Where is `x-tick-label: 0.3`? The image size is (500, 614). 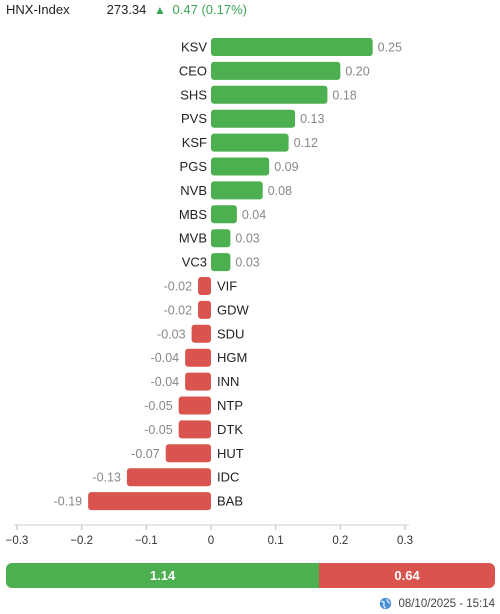 x-tick-label: 0.3 is located at coordinates (405, 541).